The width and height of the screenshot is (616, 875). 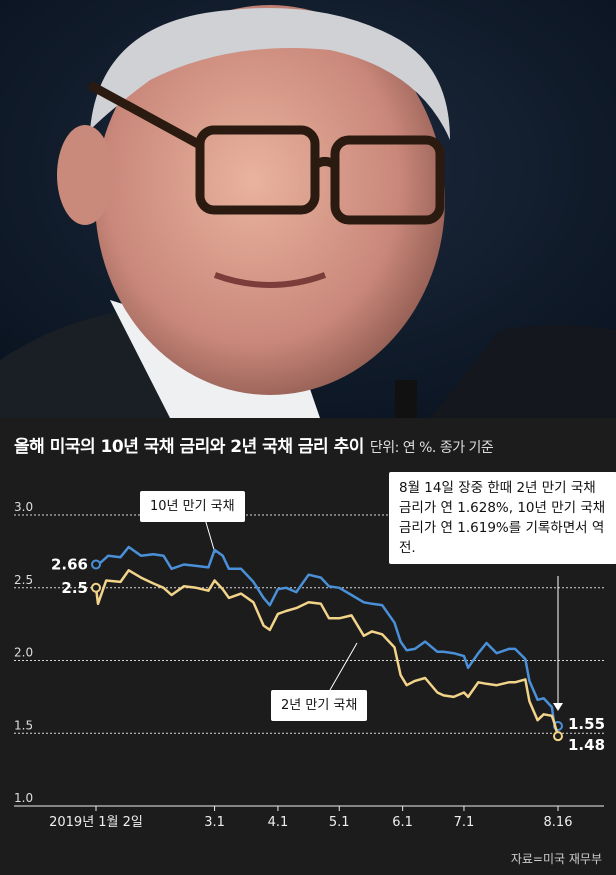 I want to click on series-label-2y-pointer, so click(x=343, y=666).